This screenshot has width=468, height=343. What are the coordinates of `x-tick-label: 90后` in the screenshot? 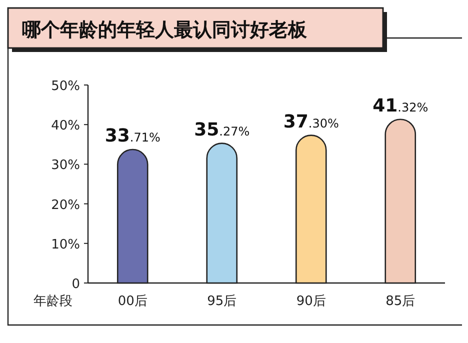 It's located at (311, 301).